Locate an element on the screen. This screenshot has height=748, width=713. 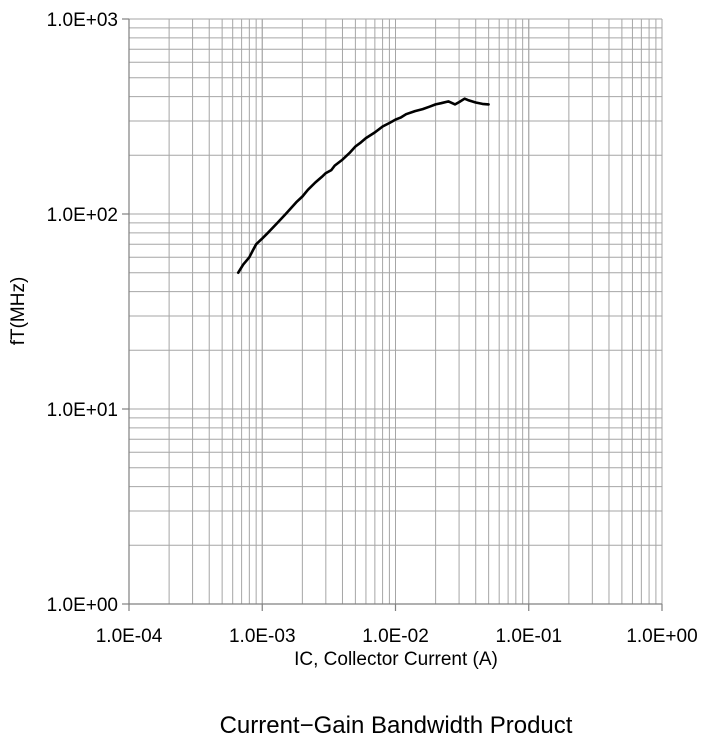
x-axis-label: IC, Collector Current (A) is located at coordinates (396, 659).